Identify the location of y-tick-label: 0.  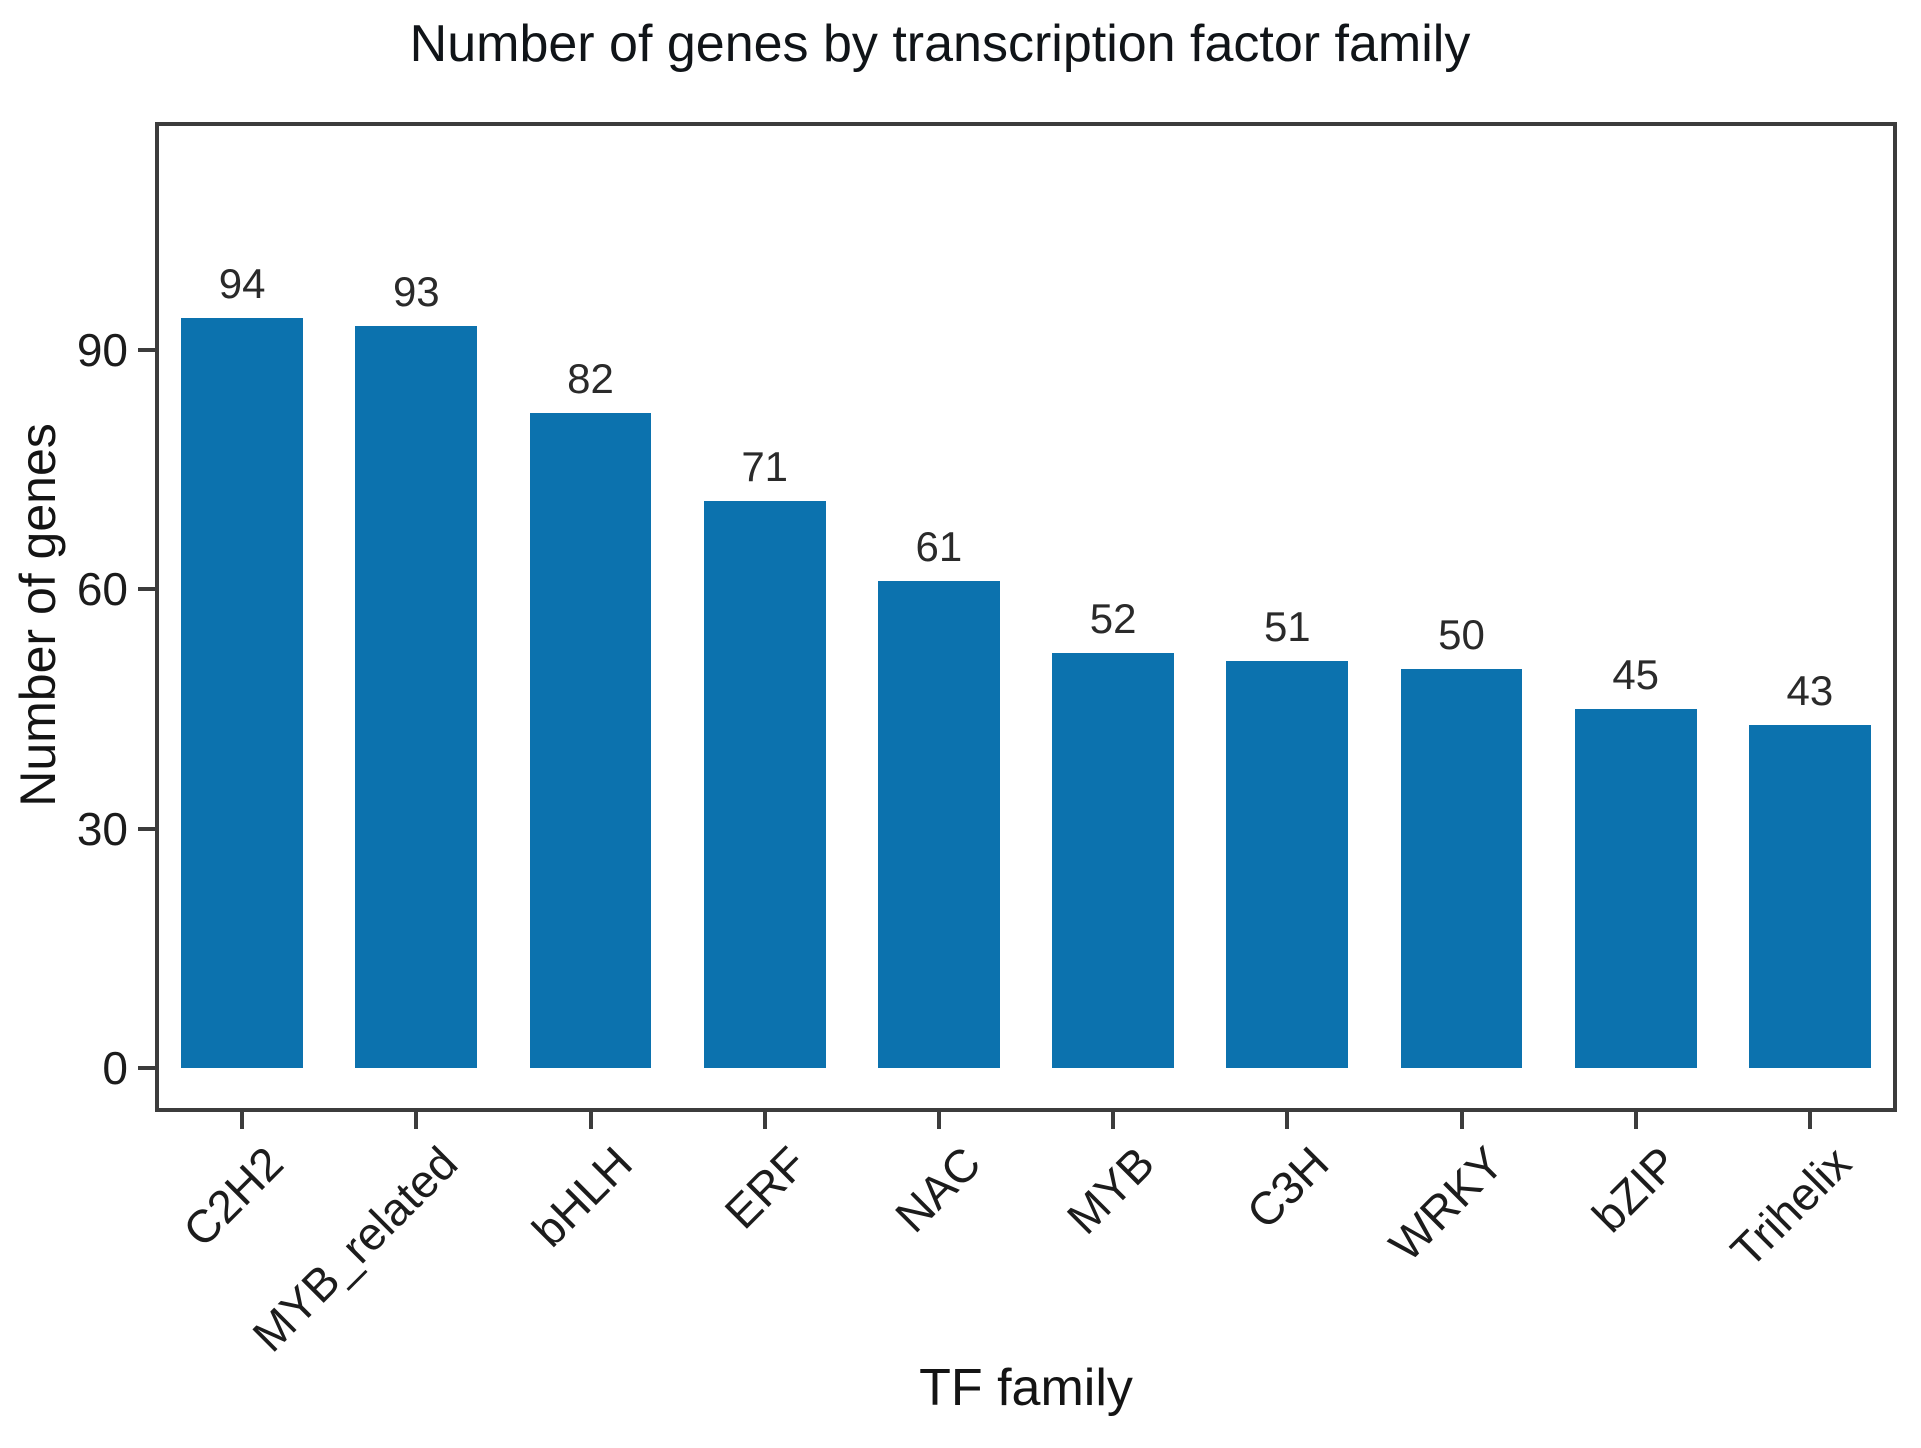
(115, 1068).